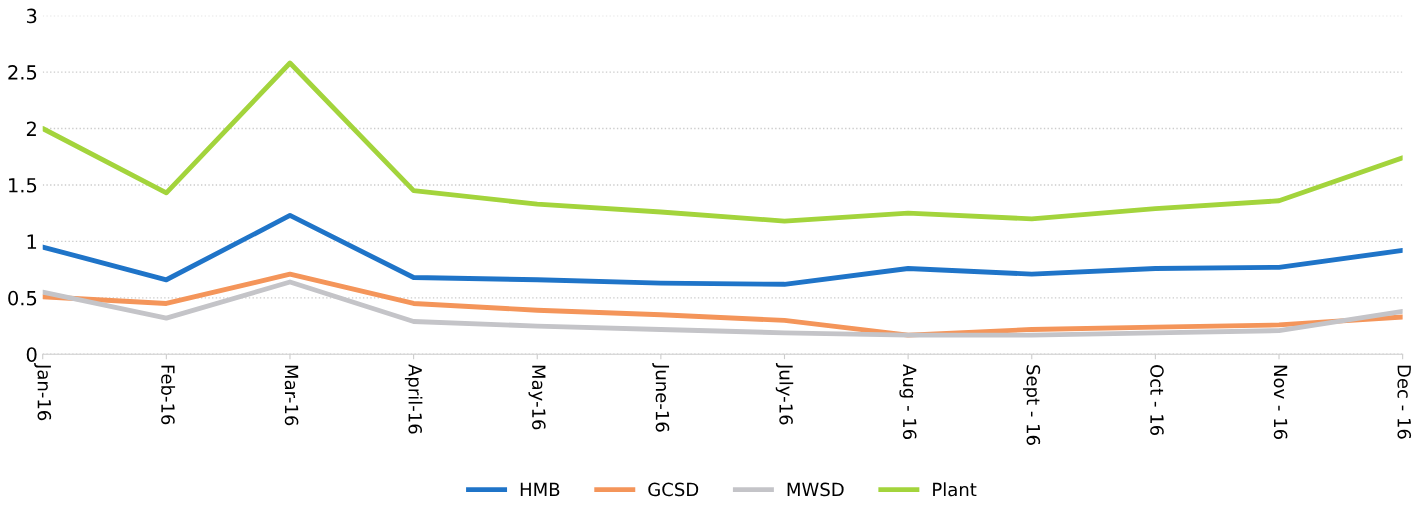 The image size is (1424, 521). I want to click on y-tick-label: 3, so click(31, 16).